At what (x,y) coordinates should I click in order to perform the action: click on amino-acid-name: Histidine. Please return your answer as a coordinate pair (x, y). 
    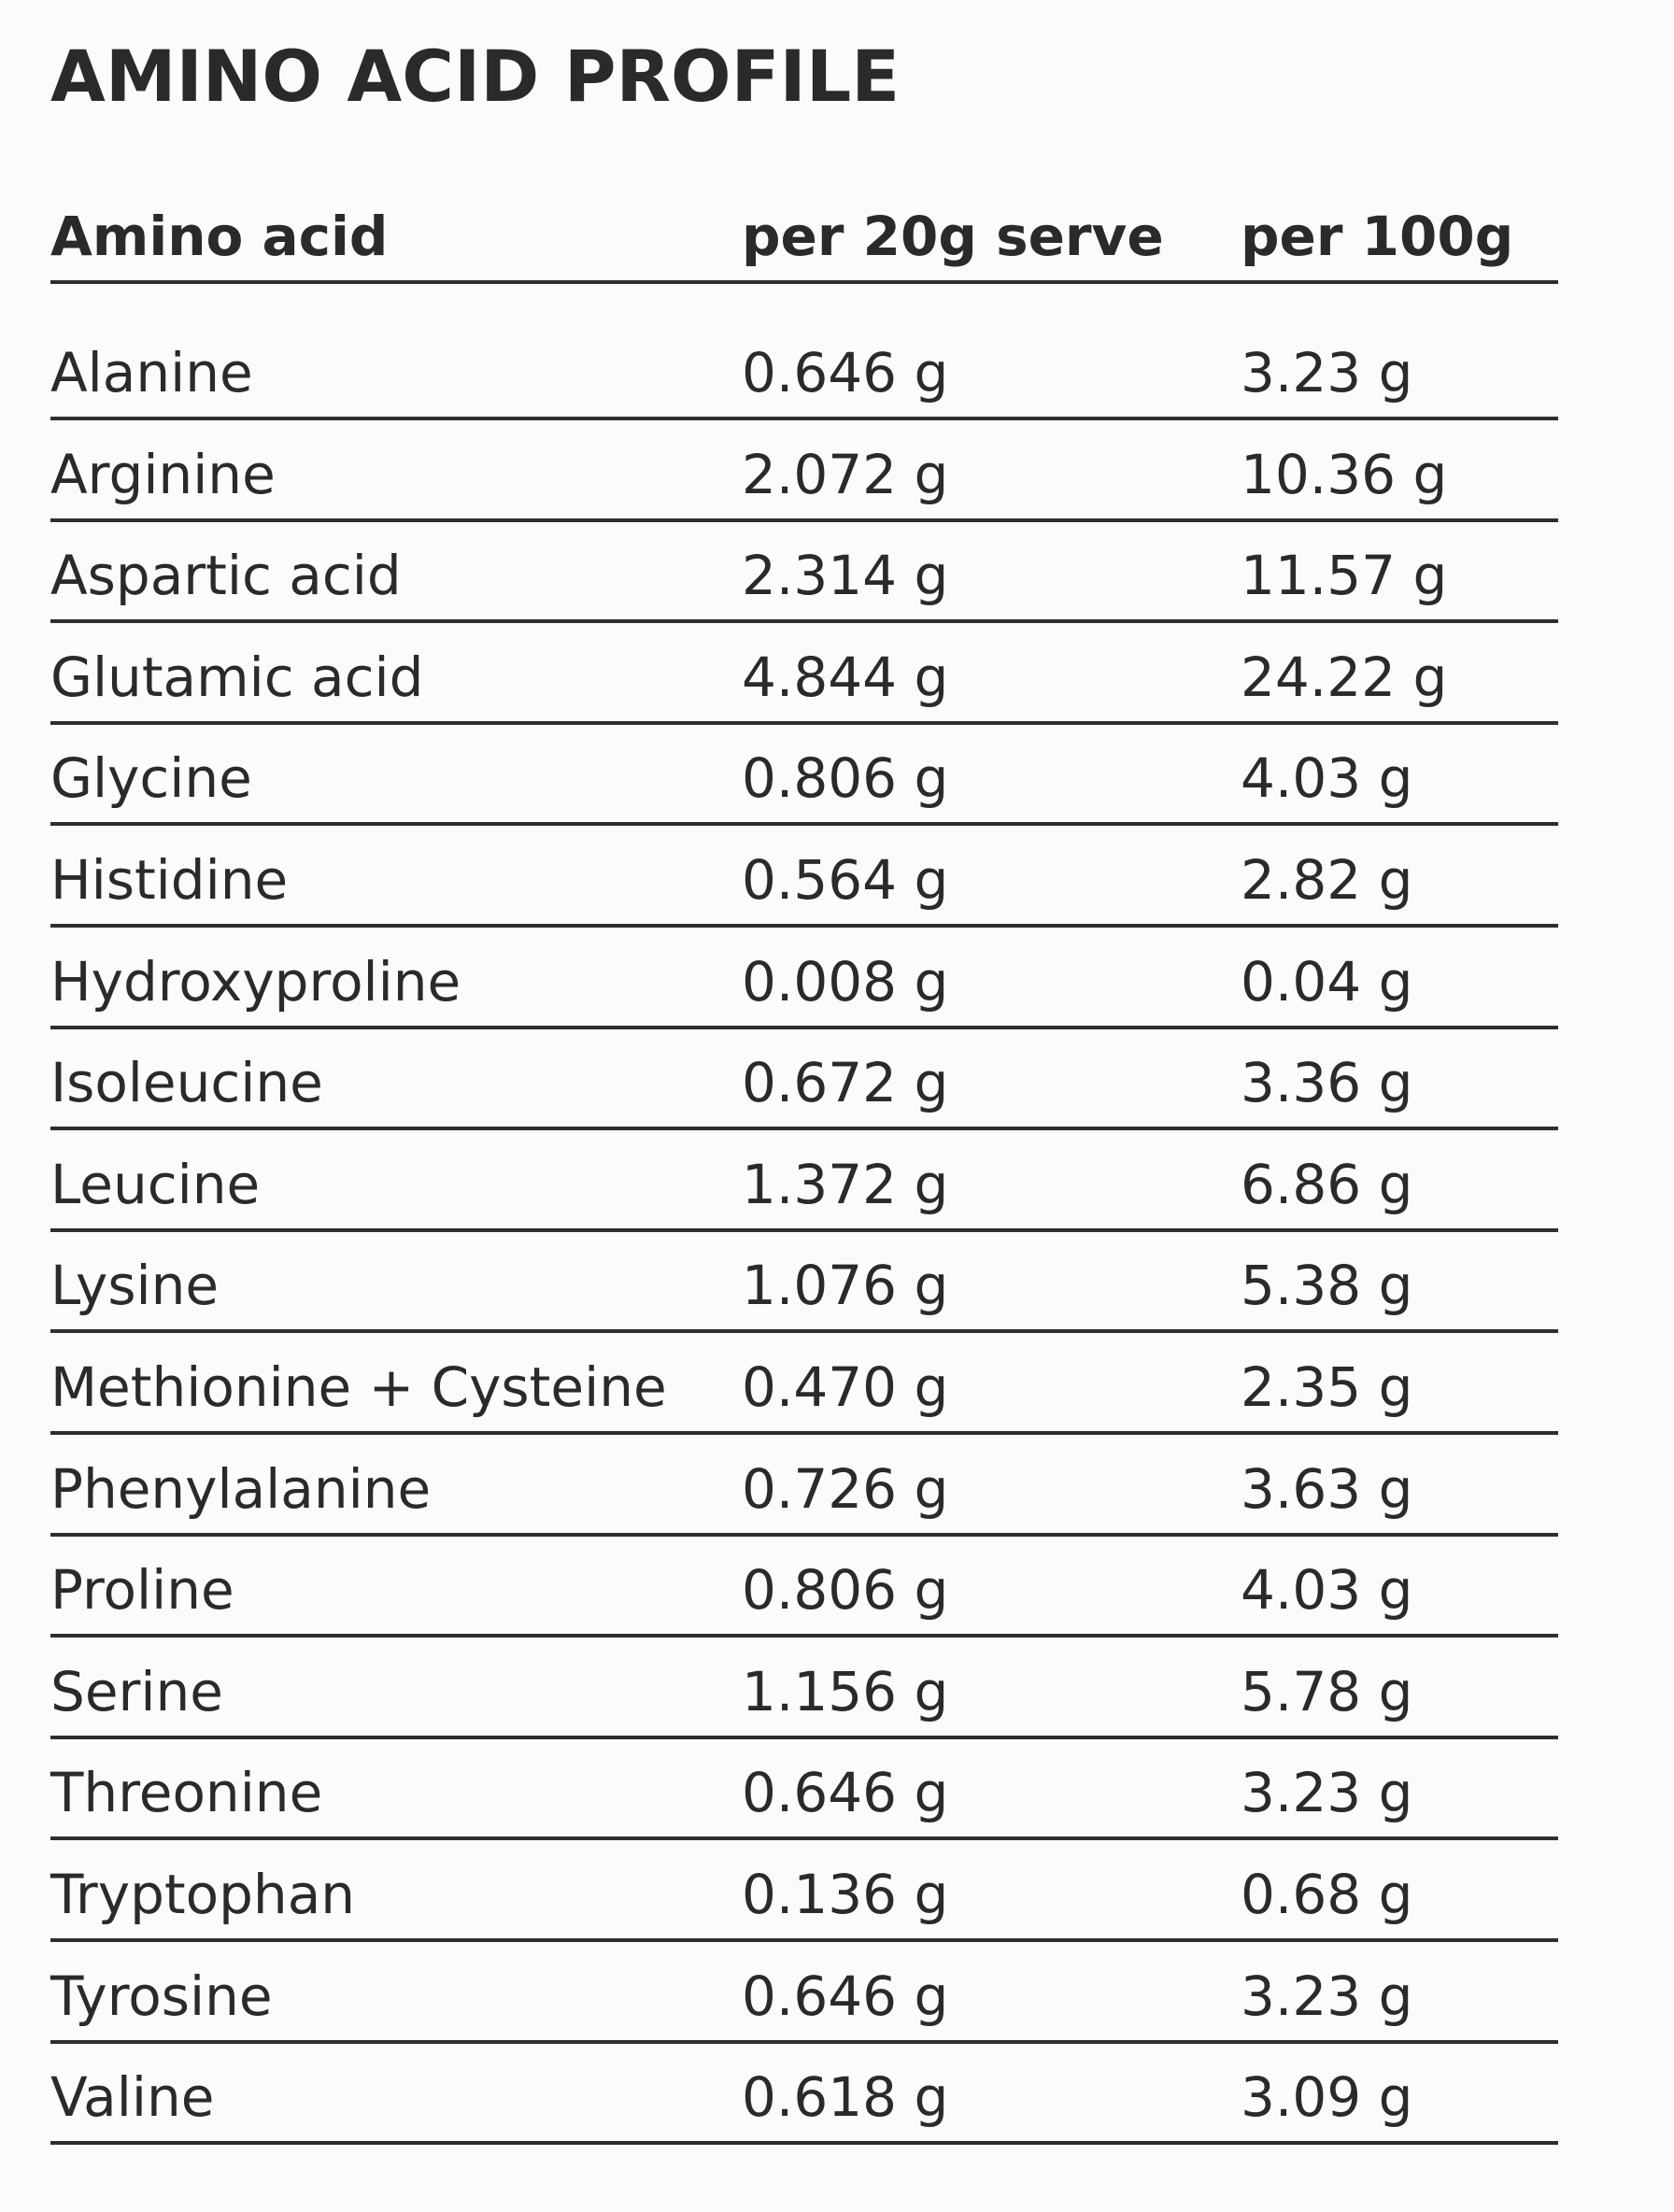
    Looking at the image, I should click on (169, 880).